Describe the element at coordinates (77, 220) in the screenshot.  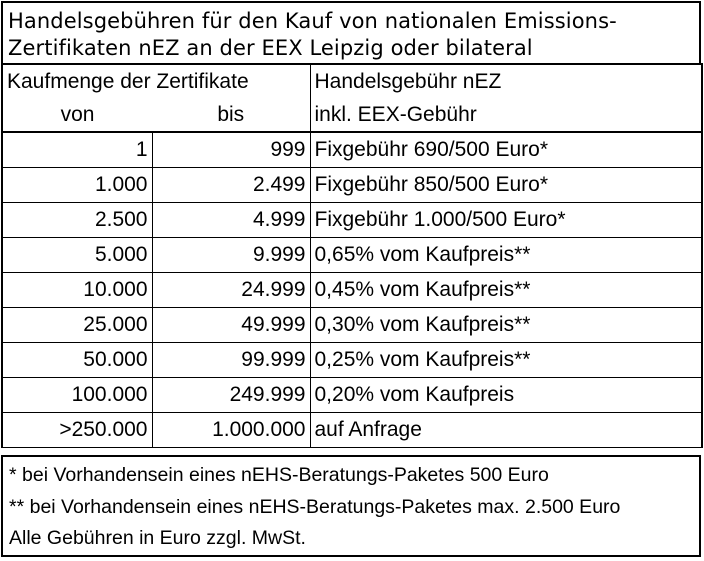
I see `from-cell: 2.500` at that location.